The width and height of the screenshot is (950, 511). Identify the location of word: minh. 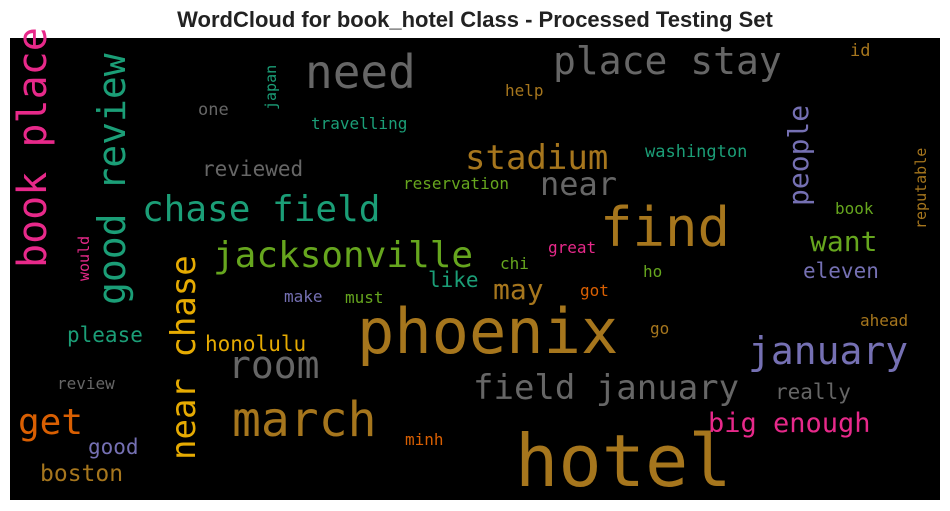
(424, 439).